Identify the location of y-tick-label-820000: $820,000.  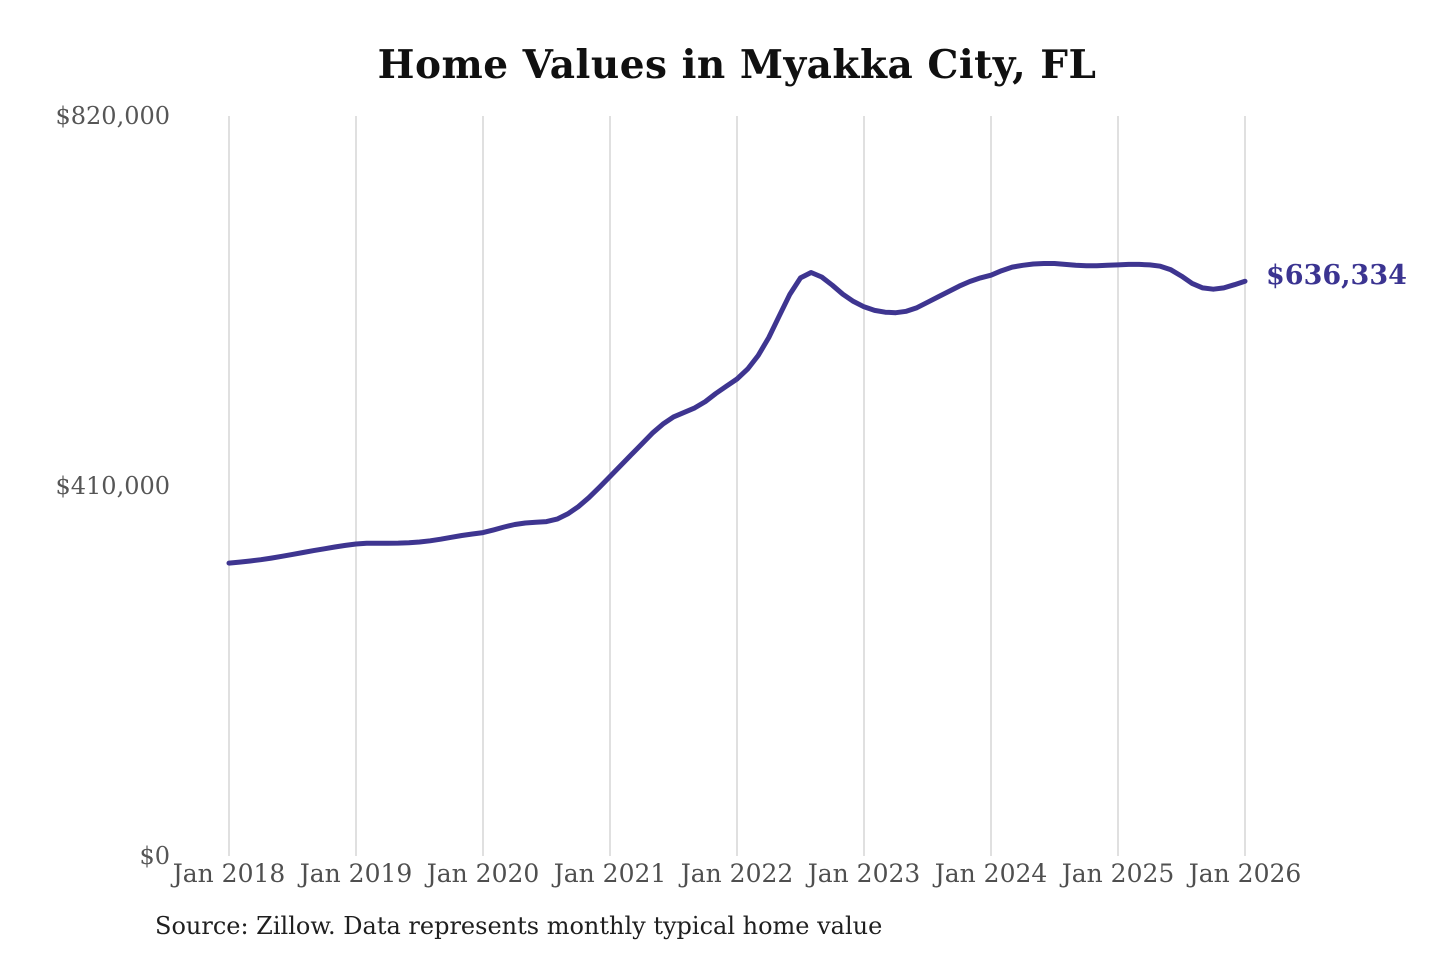
(112, 116).